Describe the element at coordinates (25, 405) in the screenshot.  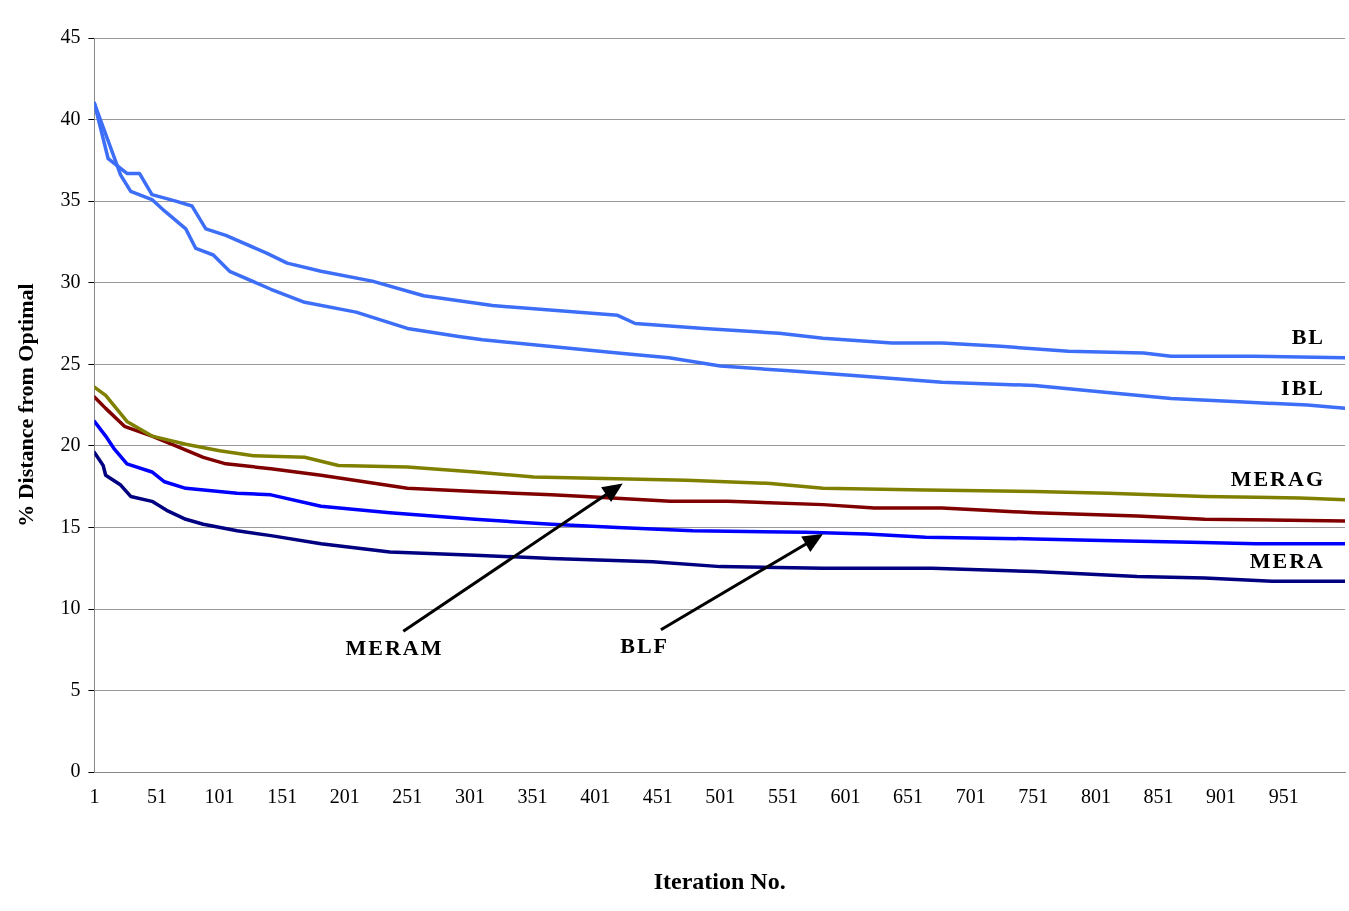
I see `y-axis-title: % Distance from Optimal` at that location.